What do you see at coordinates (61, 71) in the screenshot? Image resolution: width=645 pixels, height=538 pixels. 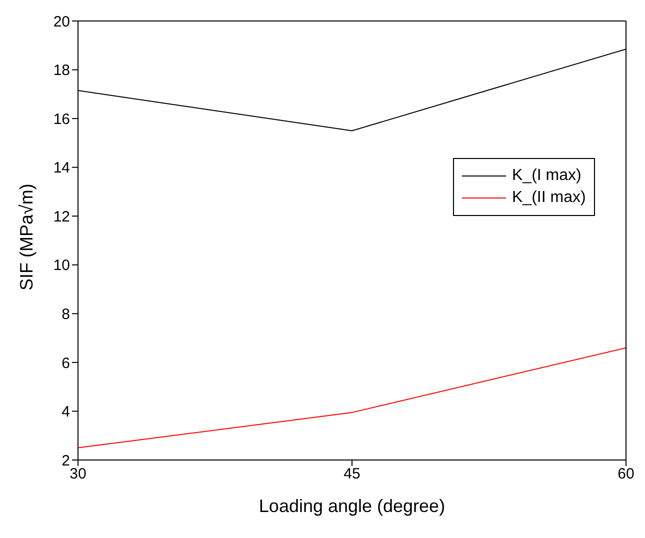 I see `y-tick-label: 18` at bounding box center [61, 71].